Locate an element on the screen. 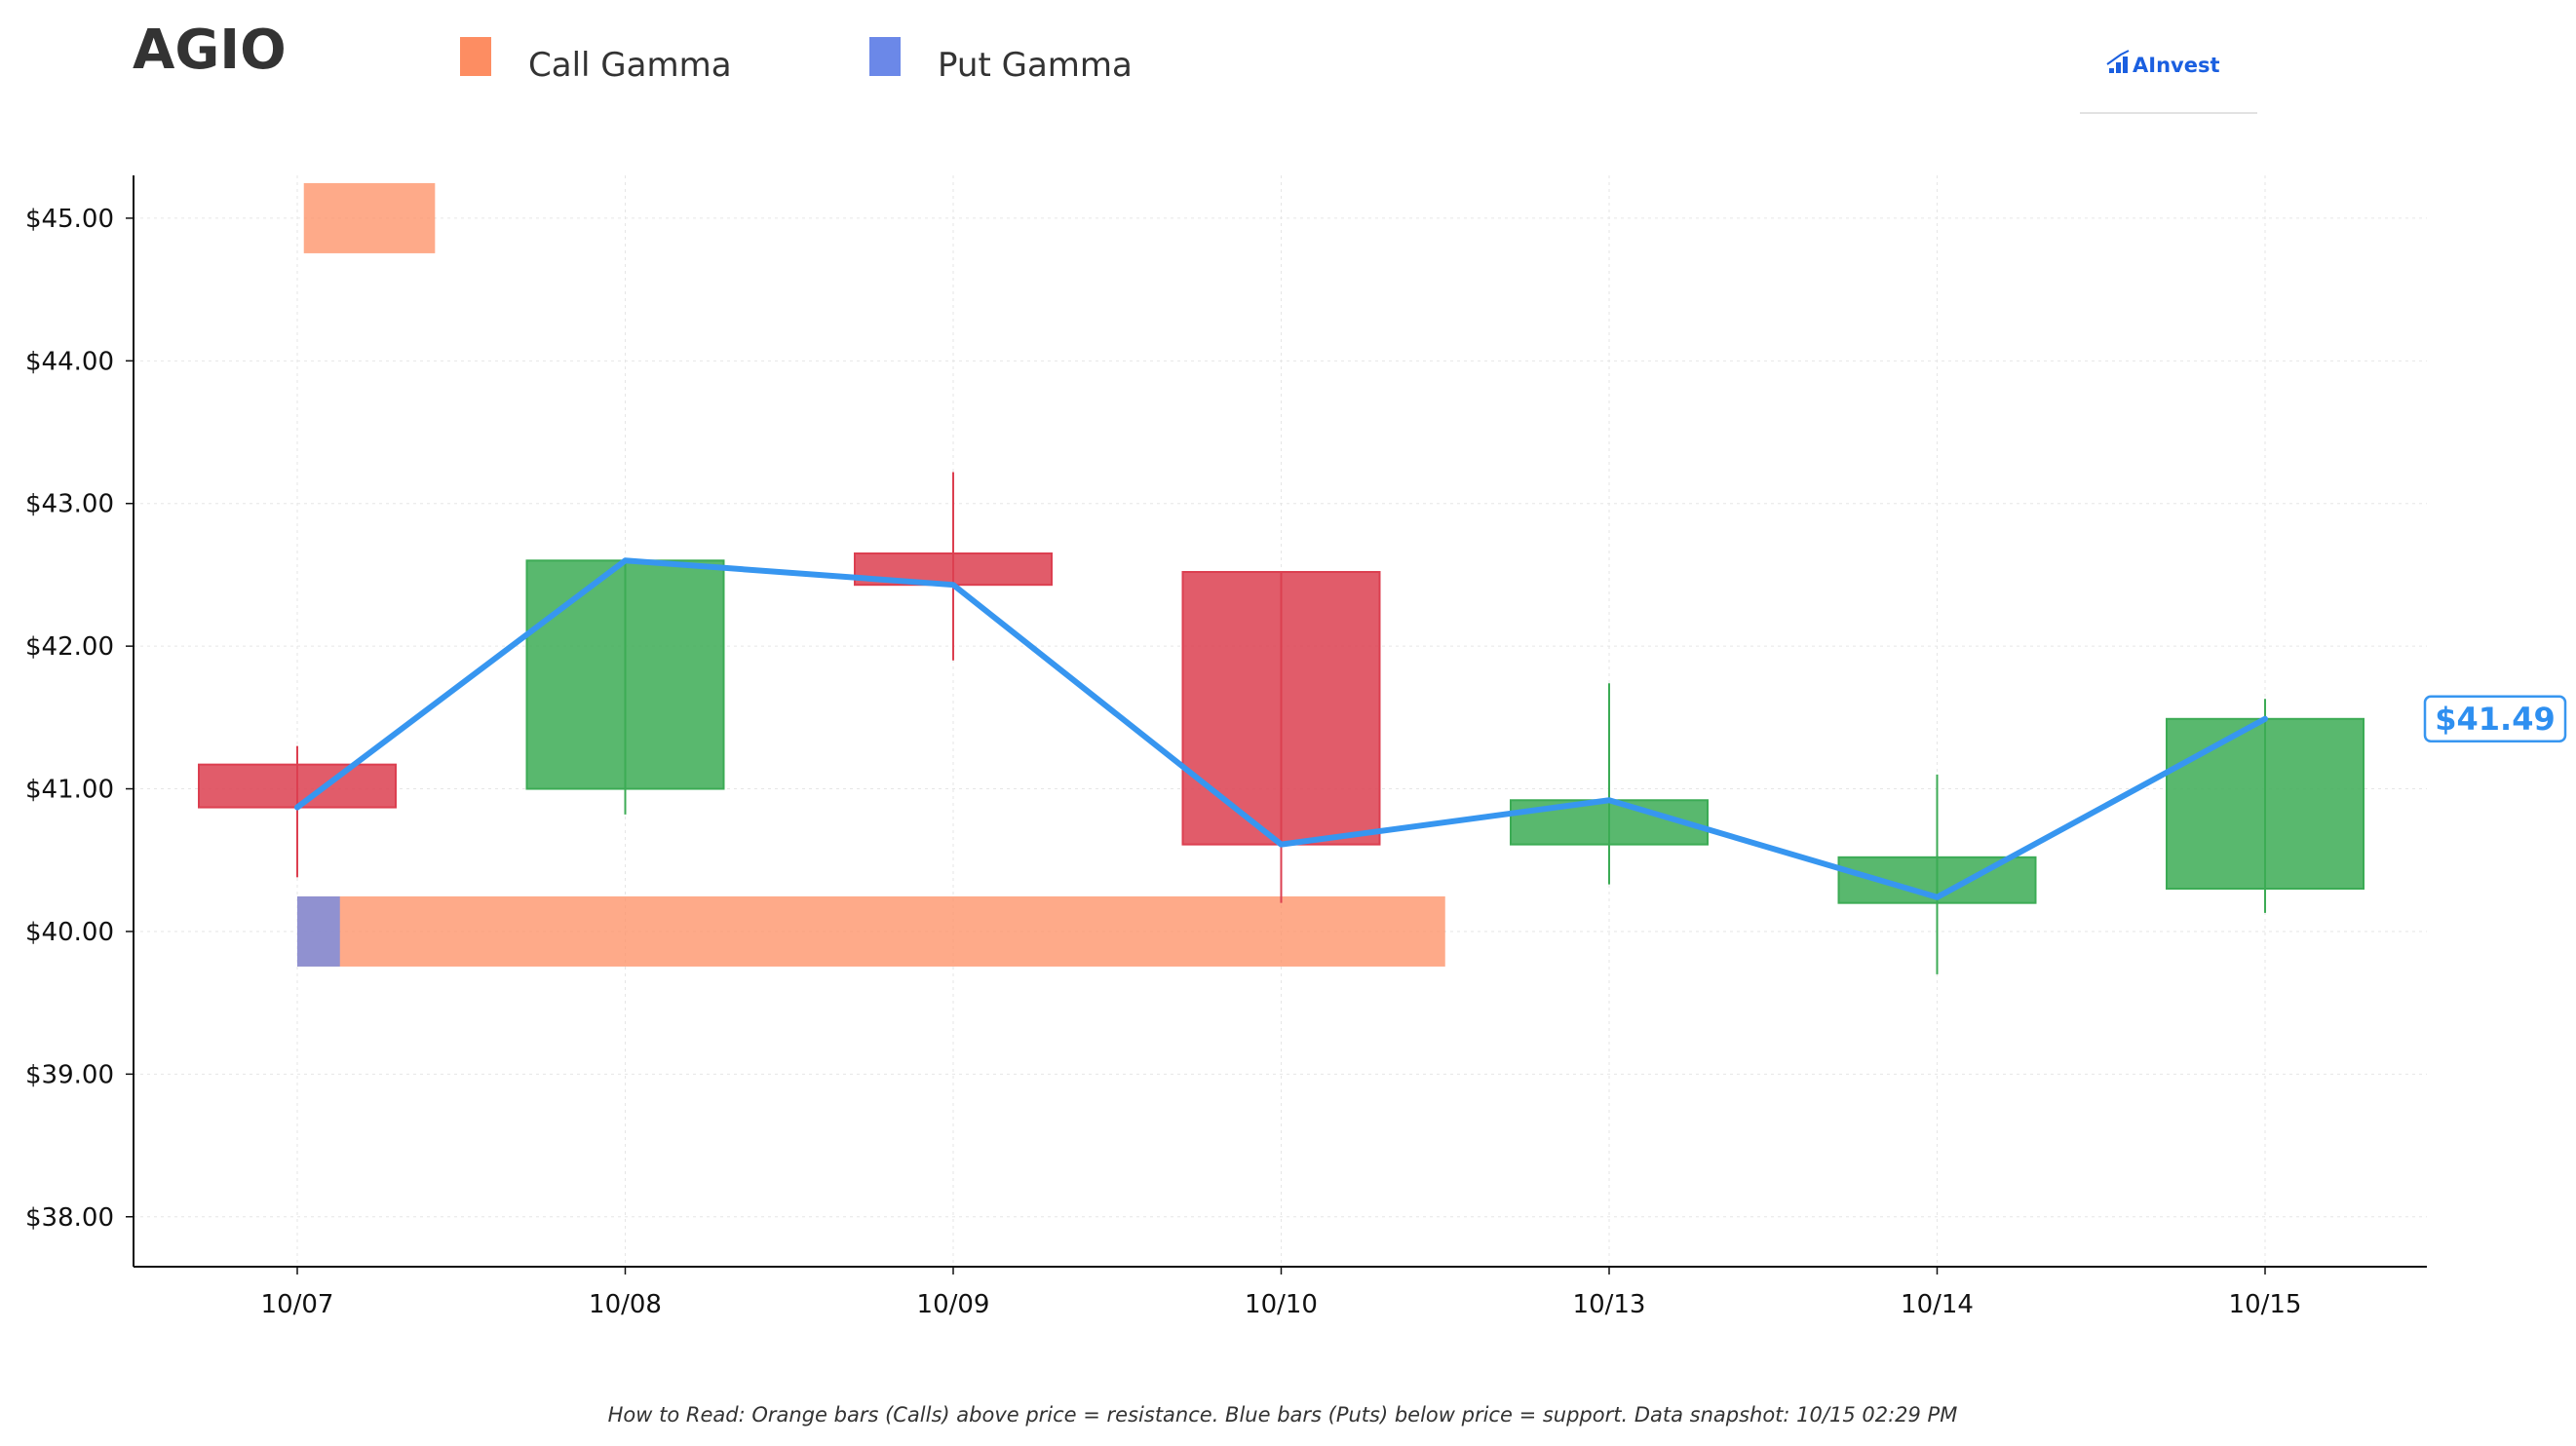  y-tick-label: $40.00 is located at coordinates (69, 932).